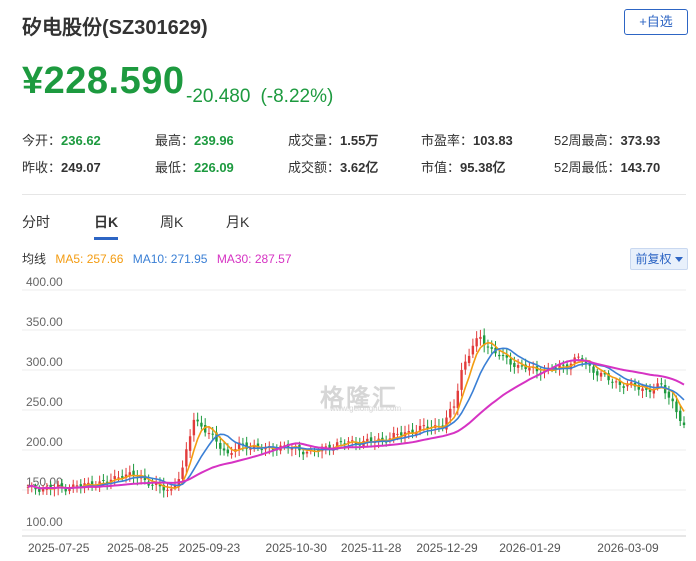  What do you see at coordinates (640, 167) in the screenshot?
I see `stat-value: 143.70` at bounding box center [640, 167].